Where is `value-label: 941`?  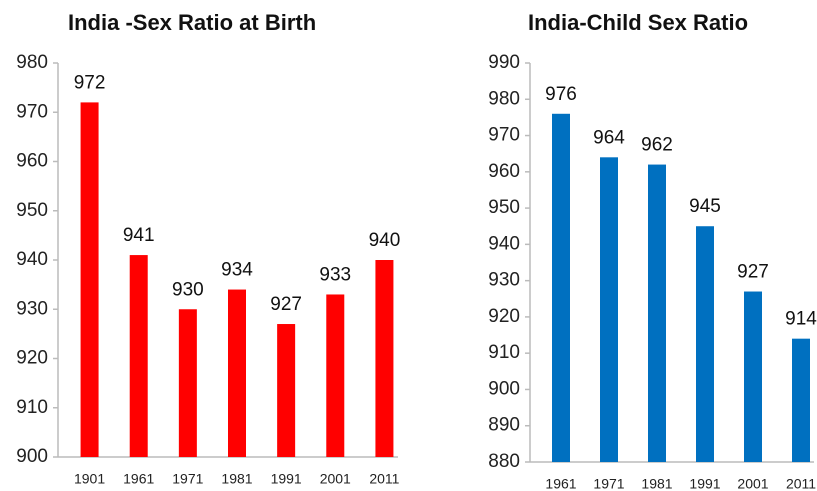 value-label: 941 is located at coordinates (139, 235).